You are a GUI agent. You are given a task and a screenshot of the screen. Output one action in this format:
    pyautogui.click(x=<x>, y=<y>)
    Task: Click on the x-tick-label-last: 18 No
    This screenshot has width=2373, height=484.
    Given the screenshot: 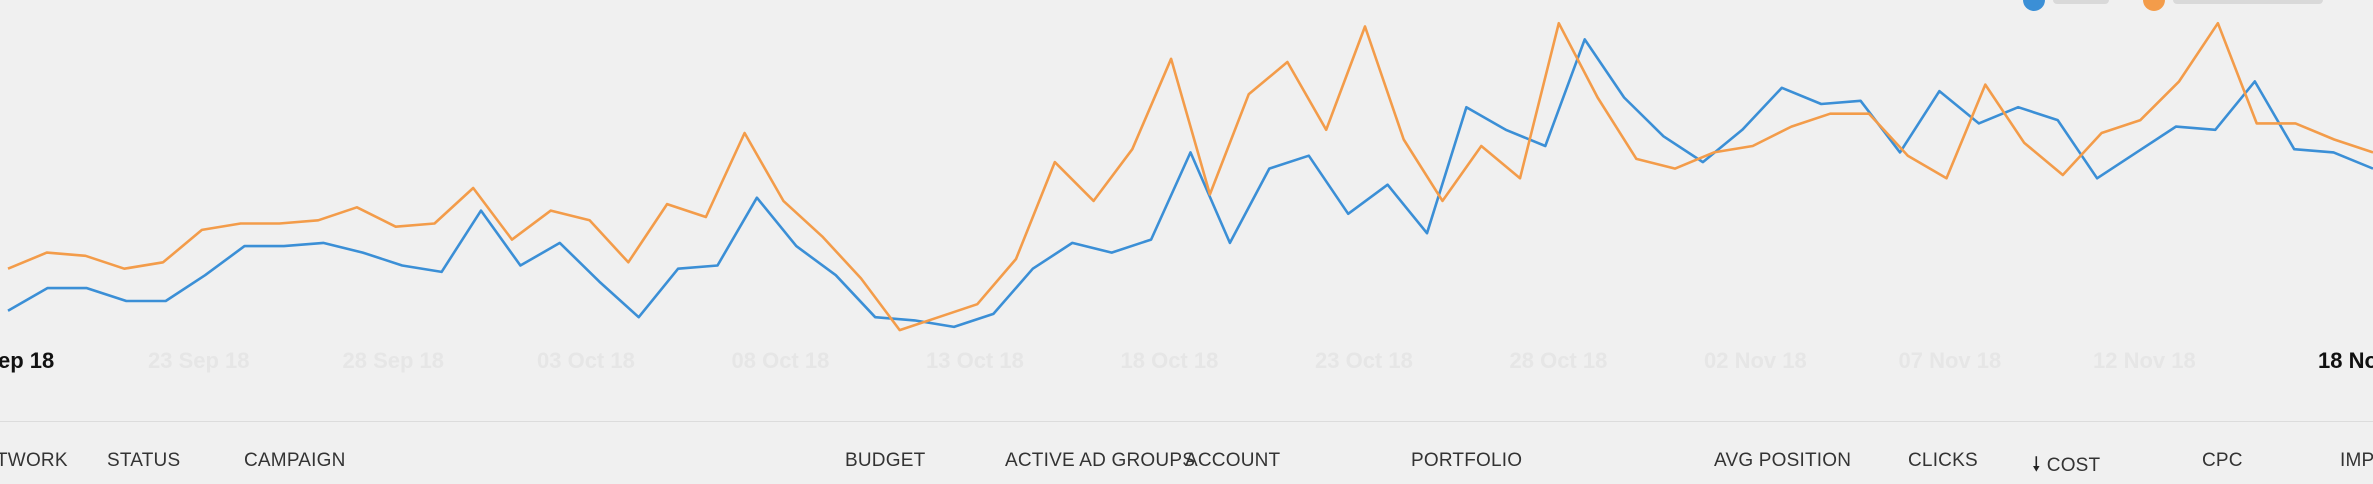 What is the action you would take?
    pyautogui.click(x=2345, y=360)
    